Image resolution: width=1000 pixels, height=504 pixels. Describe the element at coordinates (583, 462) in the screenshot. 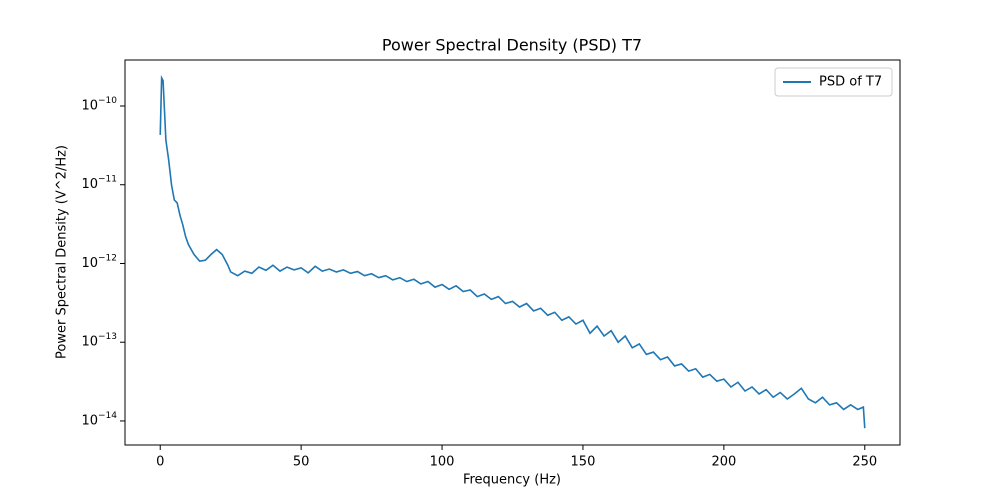

I see `x-tick-label: 150` at that location.